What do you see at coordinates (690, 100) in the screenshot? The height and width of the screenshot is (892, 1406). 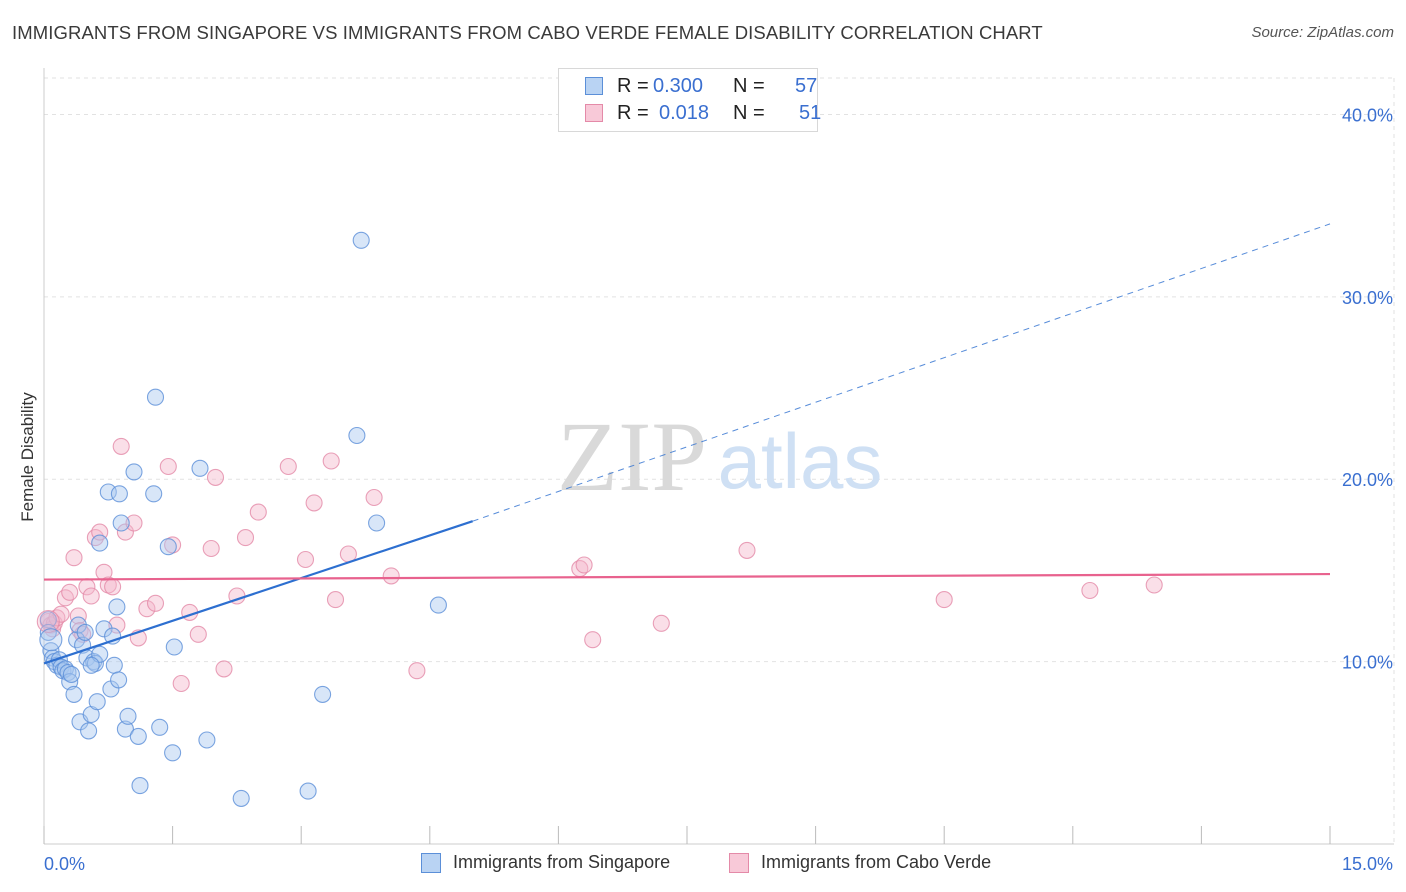 I see `correlation-legend: R = 0.300 N = 57 R = 0.018 N = 51` at bounding box center [690, 100].